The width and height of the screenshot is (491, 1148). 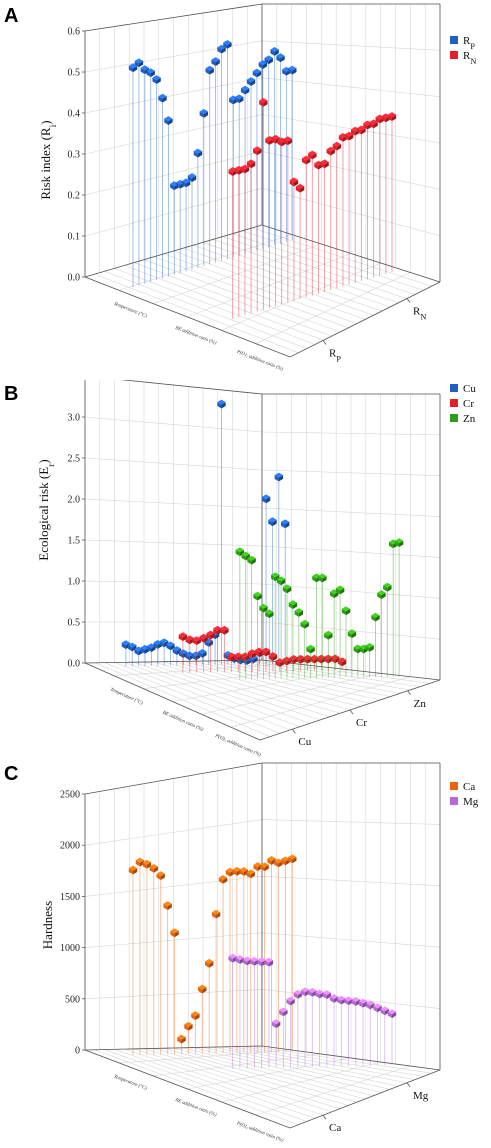 What do you see at coordinates (70, 948) in the screenshot?
I see `y-tick-label: 1000` at bounding box center [70, 948].